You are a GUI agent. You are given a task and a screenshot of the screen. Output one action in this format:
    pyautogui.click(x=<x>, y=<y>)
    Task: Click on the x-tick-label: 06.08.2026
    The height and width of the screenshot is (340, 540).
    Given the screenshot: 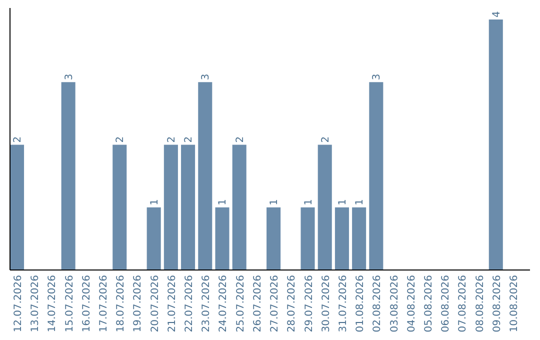 What is the action you would take?
    pyautogui.click(x=446, y=303)
    